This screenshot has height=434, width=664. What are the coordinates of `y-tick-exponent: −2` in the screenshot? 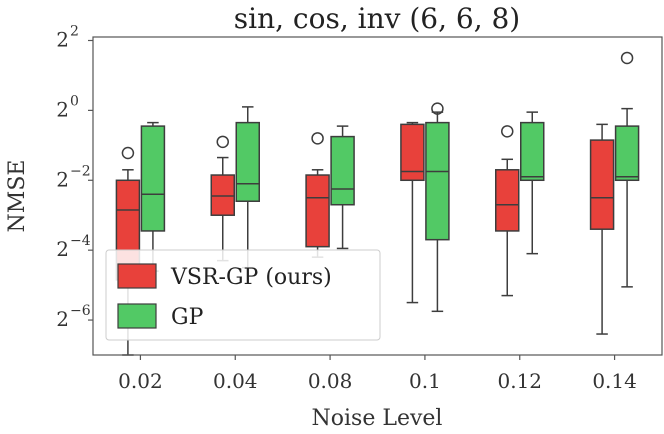 It's located at (80, 171).